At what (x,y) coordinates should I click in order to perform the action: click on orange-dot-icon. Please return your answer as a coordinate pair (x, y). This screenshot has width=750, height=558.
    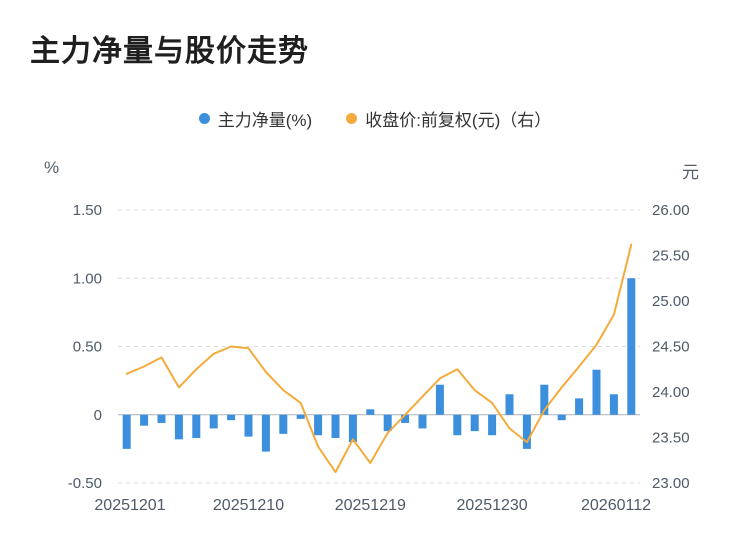
    Looking at the image, I should click on (352, 118).